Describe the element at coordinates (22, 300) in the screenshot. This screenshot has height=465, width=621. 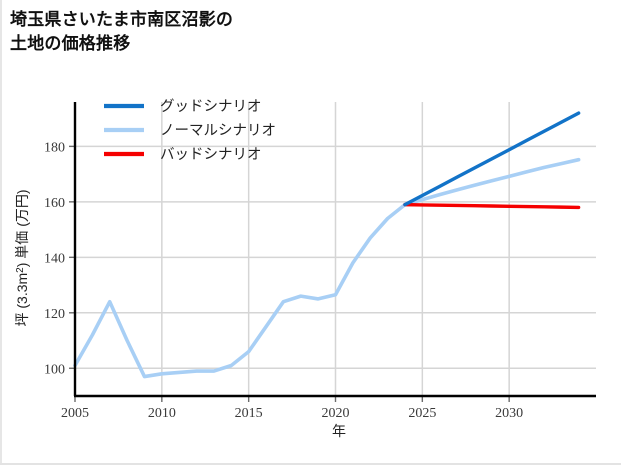
I see `y-axis-title-part1: 坪 (3.3m` at that location.